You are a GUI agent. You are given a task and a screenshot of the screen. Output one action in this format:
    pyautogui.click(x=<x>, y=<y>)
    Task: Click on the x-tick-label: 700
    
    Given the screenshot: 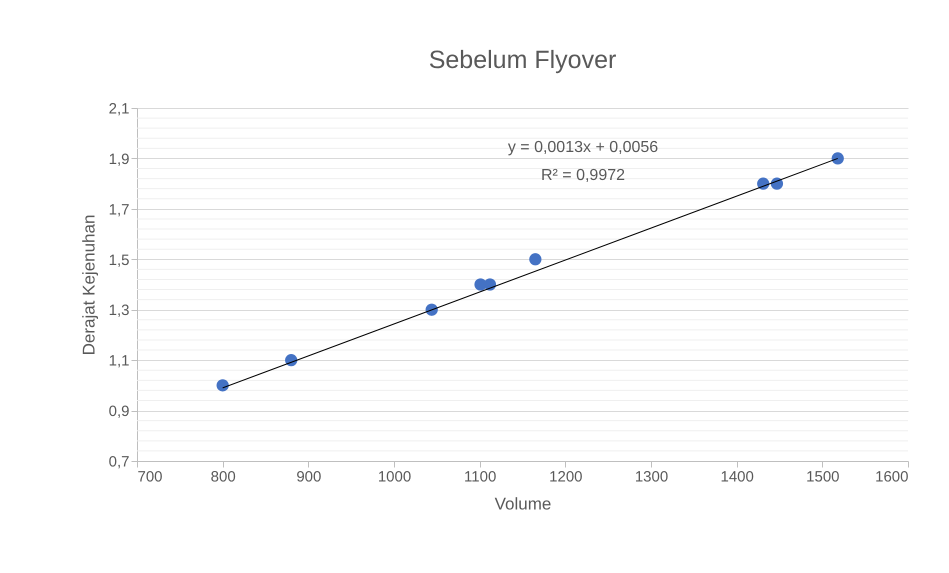 What is the action you would take?
    pyautogui.click(x=150, y=477)
    